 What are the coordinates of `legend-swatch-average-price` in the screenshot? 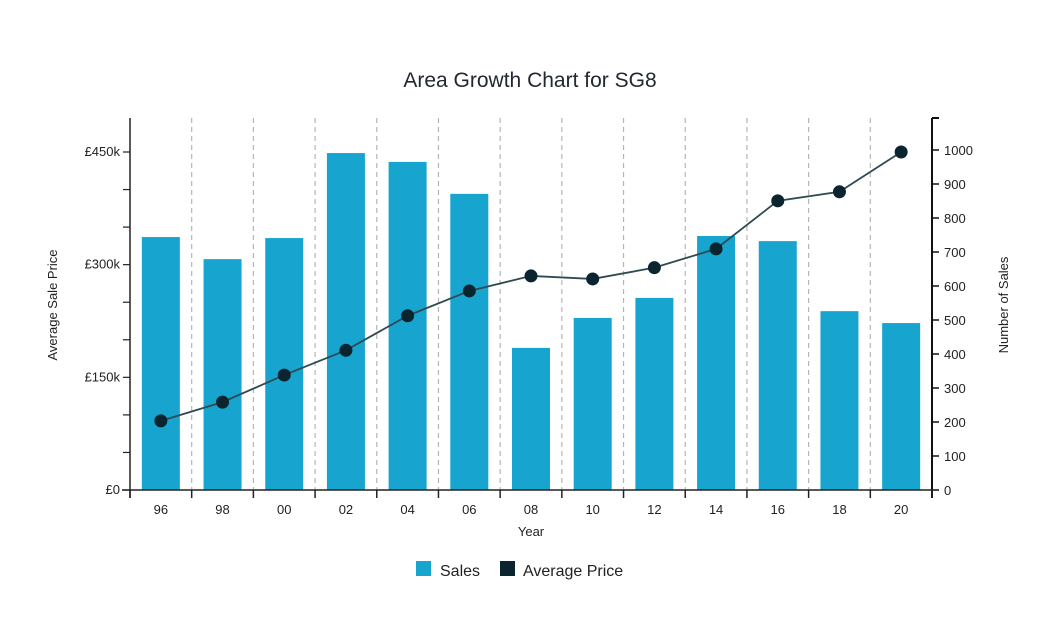 It's located at (507, 568).